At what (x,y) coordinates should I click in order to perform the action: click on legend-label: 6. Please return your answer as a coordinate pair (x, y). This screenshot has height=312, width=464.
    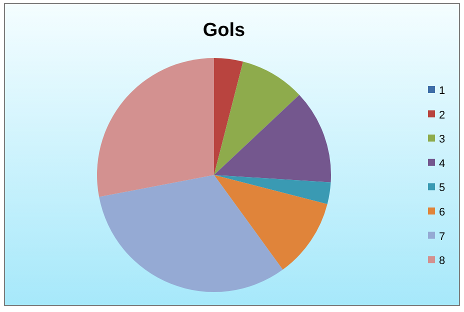
    Looking at the image, I should click on (442, 212).